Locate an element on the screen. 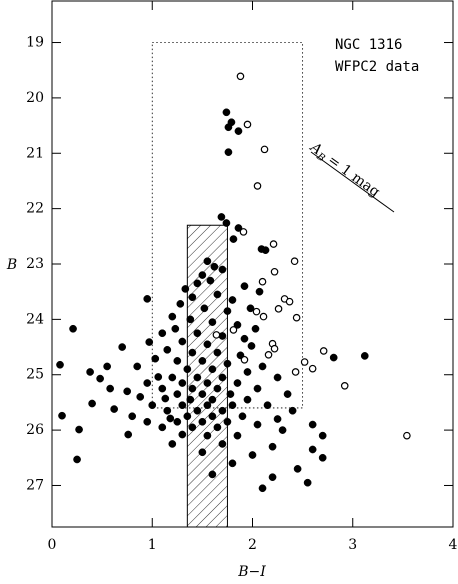  y-tick-label: 26 is located at coordinates (35, 430).